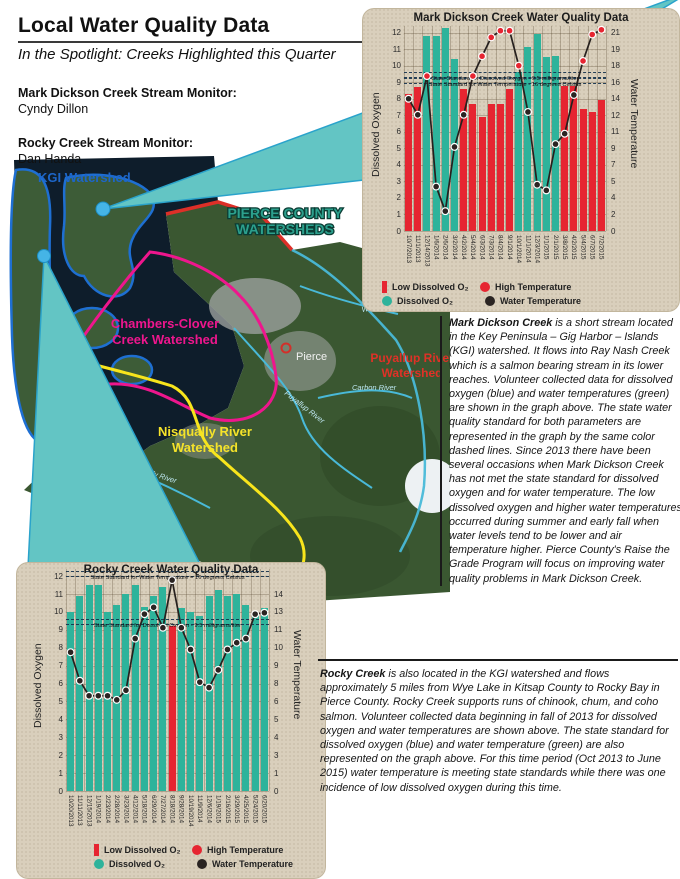 The height and width of the screenshot is (879, 680). What do you see at coordinates (264, 809) in the screenshot?
I see `x-axis-label: 6/20/2015` at bounding box center [264, 809].